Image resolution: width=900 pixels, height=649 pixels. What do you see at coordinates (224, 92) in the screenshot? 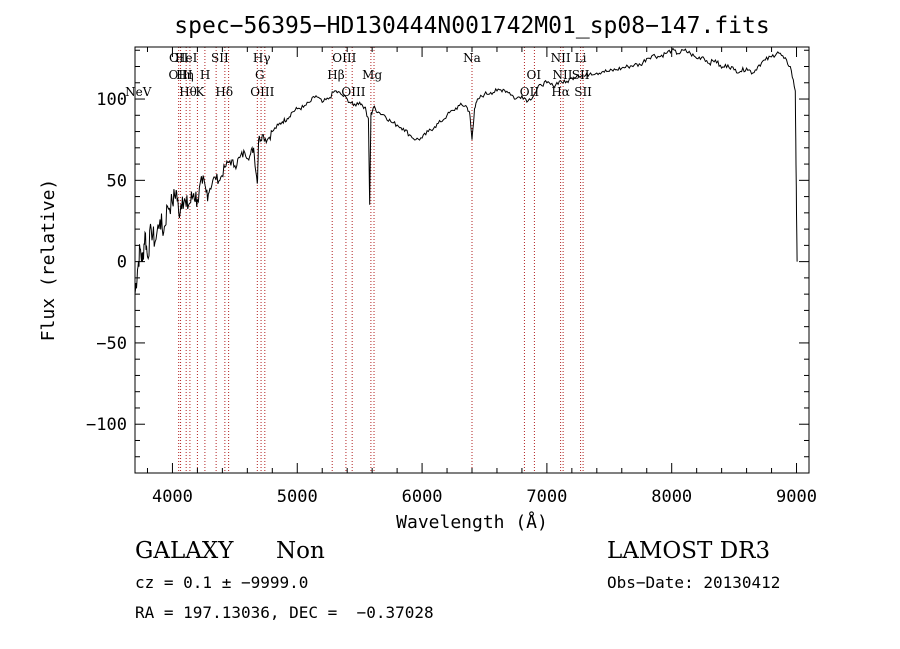
I see `marker-label: Hδ` at bounding box center [224, 92].